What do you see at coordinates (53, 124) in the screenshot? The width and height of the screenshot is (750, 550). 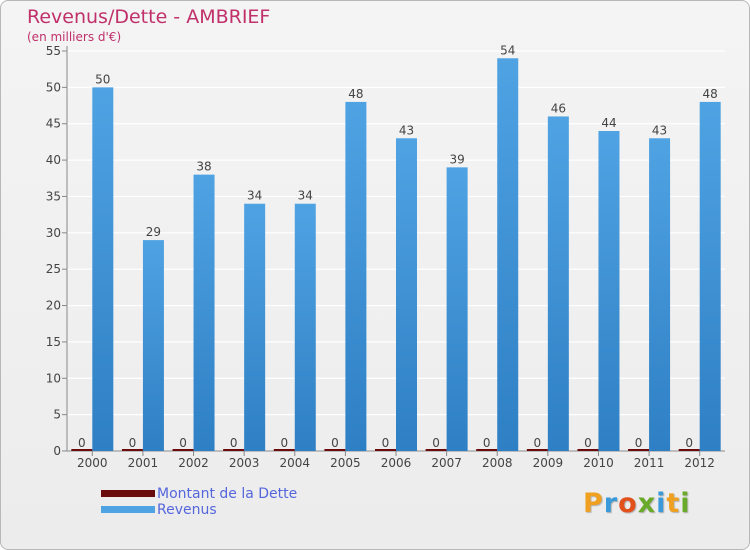 I see `y-tick-label: 45` at bounding box center [53, 124].